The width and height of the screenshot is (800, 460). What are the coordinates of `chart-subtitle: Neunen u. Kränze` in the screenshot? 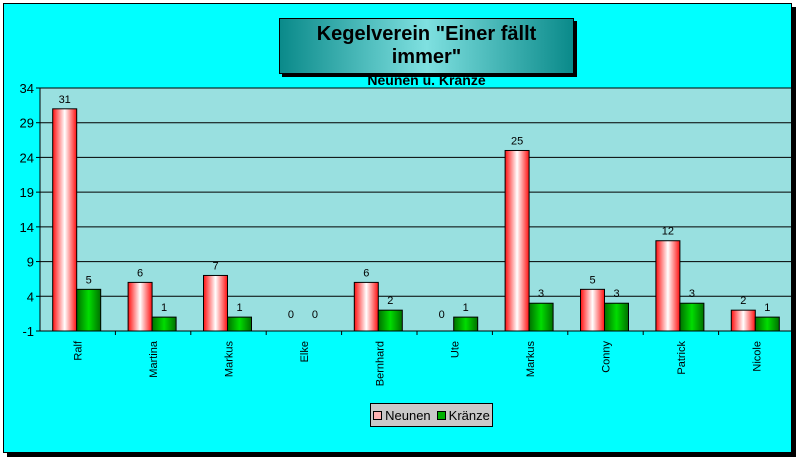 It's located at (426, 80).